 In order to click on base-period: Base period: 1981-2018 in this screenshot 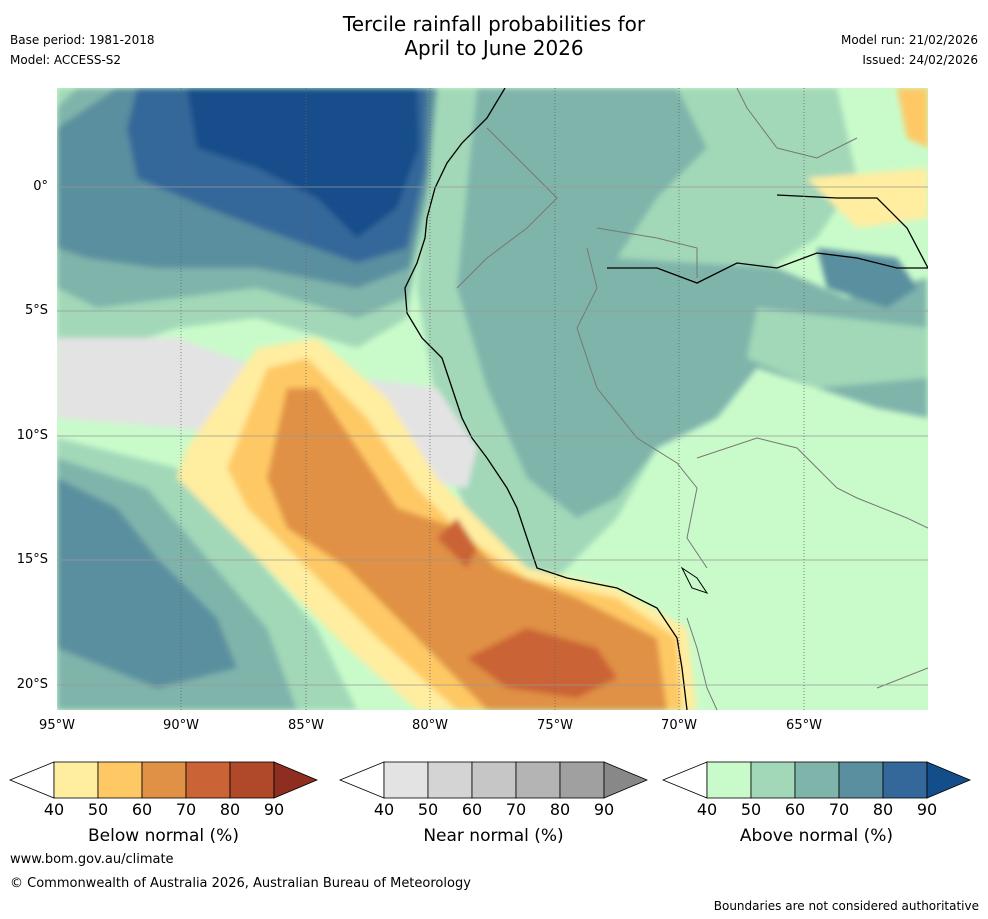, I will do `click(82, 40)`.